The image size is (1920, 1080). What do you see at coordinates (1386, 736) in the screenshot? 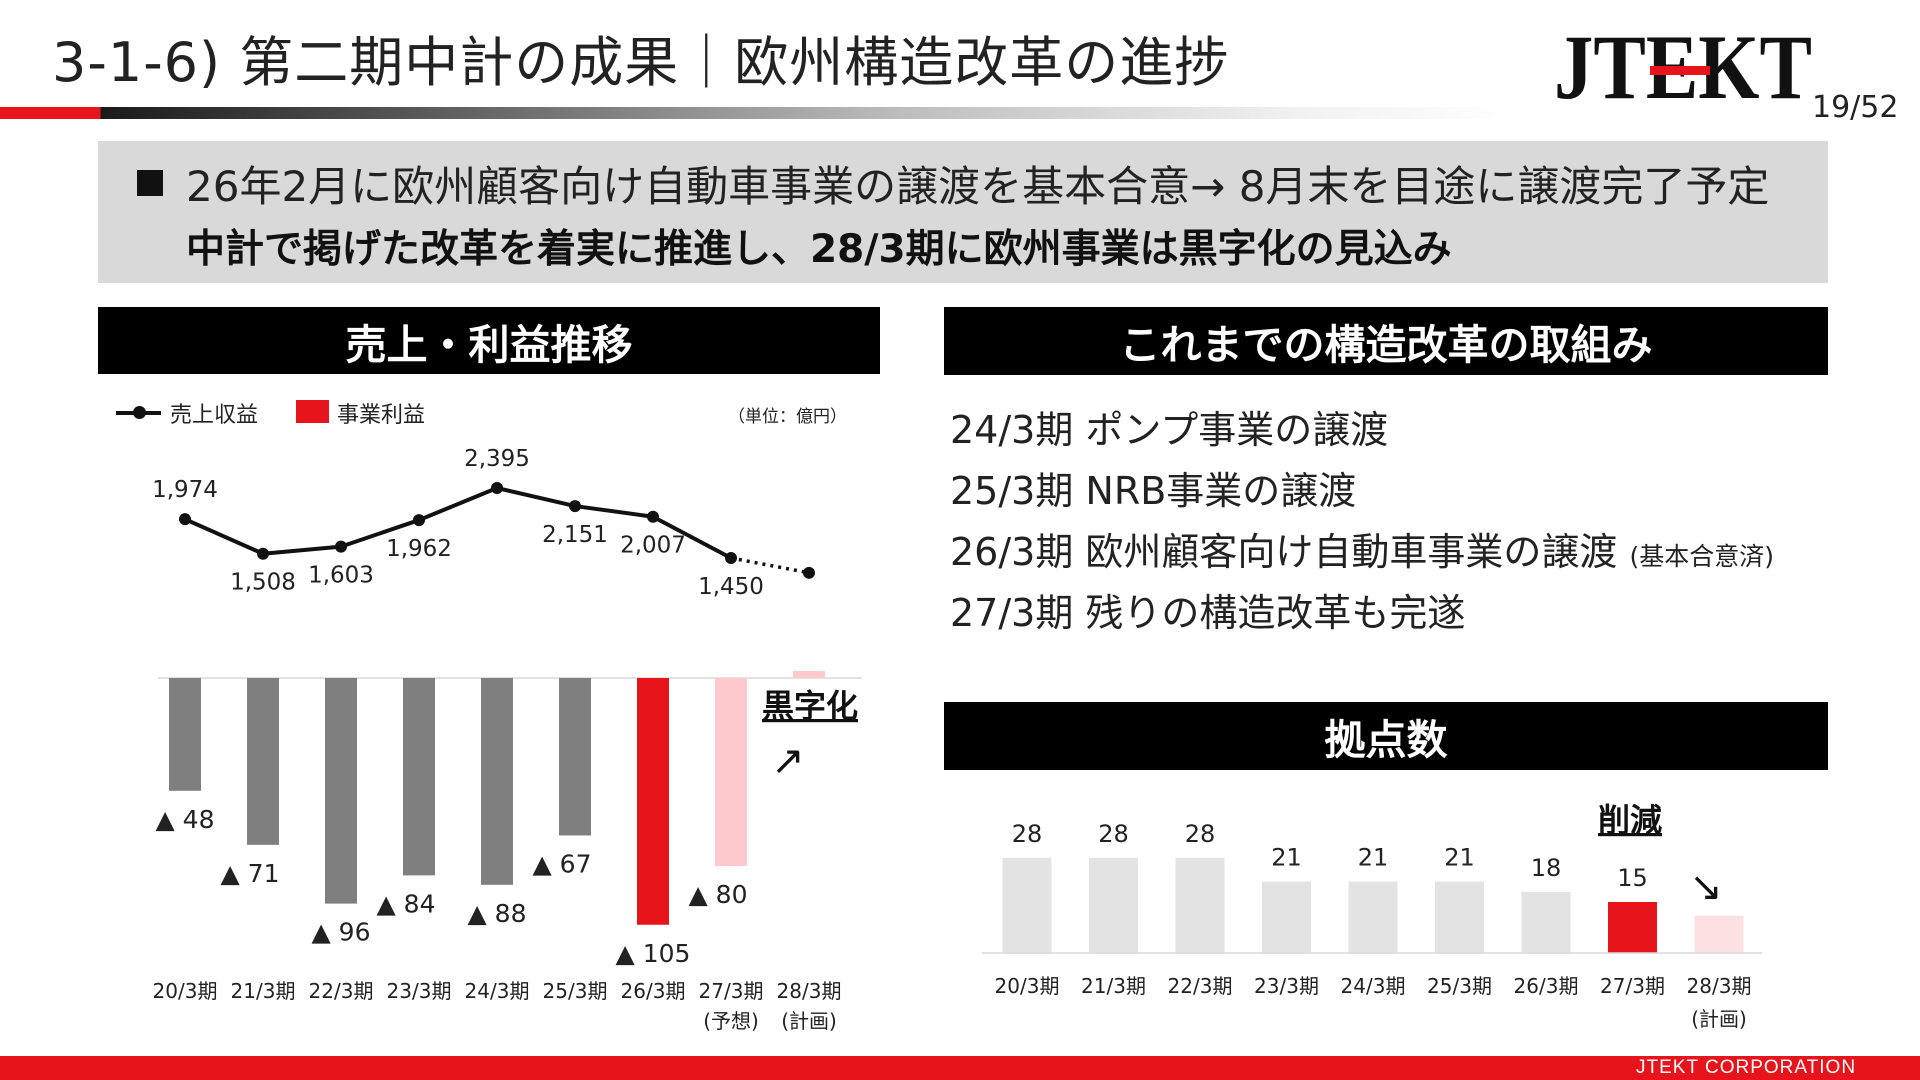
I see `sites-header: 拠点数` at bounding box center [1386, 736].